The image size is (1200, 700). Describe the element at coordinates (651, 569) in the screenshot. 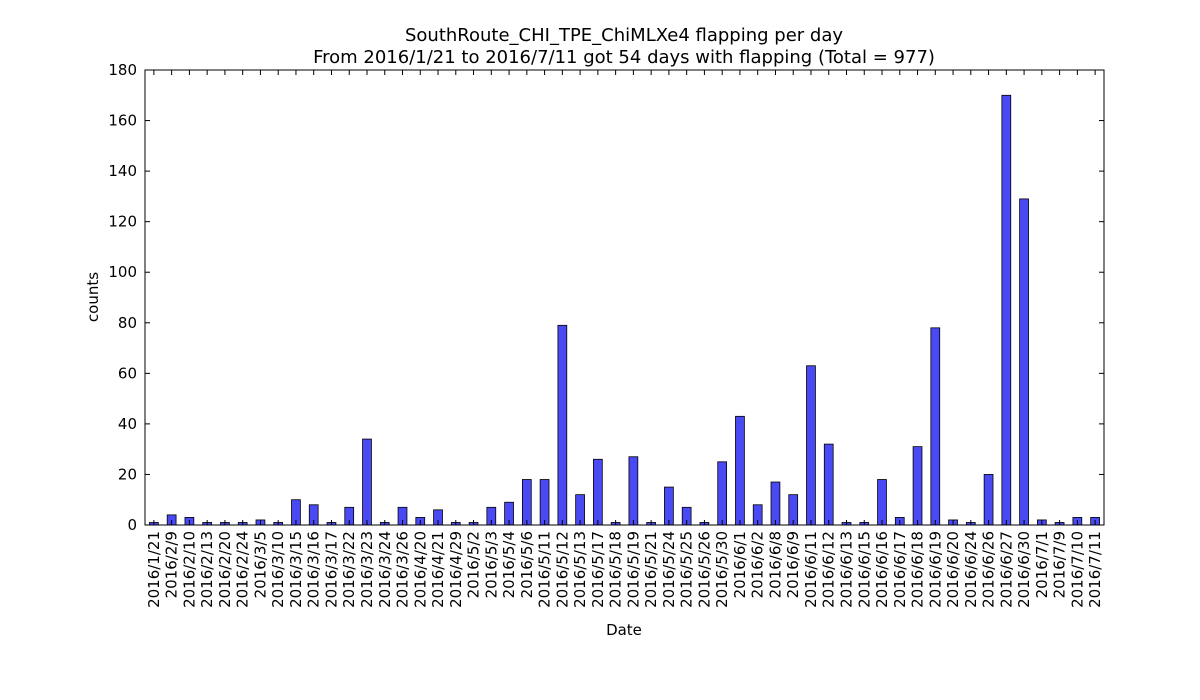

I see `x-tick-label: 2016/5/21` at that location.